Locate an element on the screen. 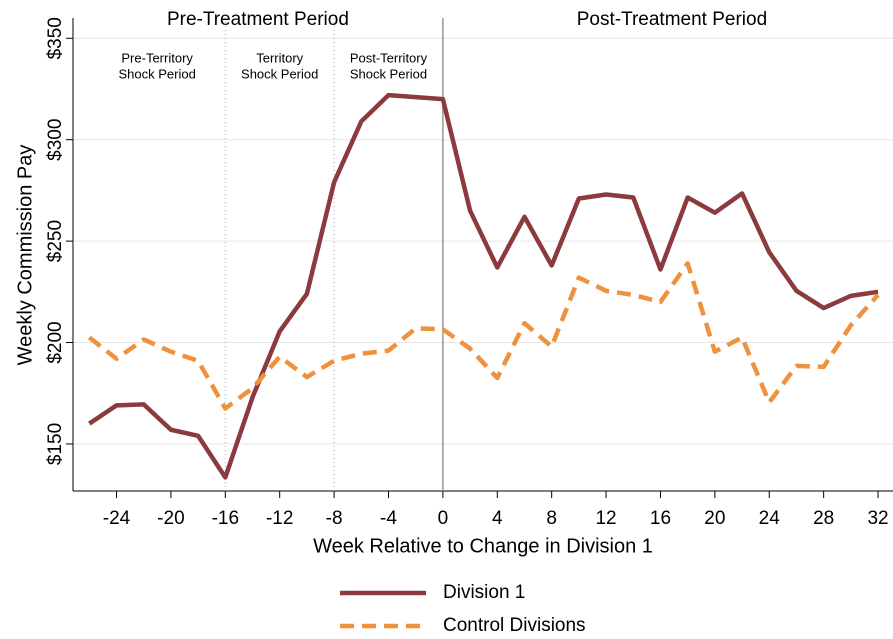 This screenshot has height=639, width=893. x-tick-label: 16 is located at coordinates (660, 518).